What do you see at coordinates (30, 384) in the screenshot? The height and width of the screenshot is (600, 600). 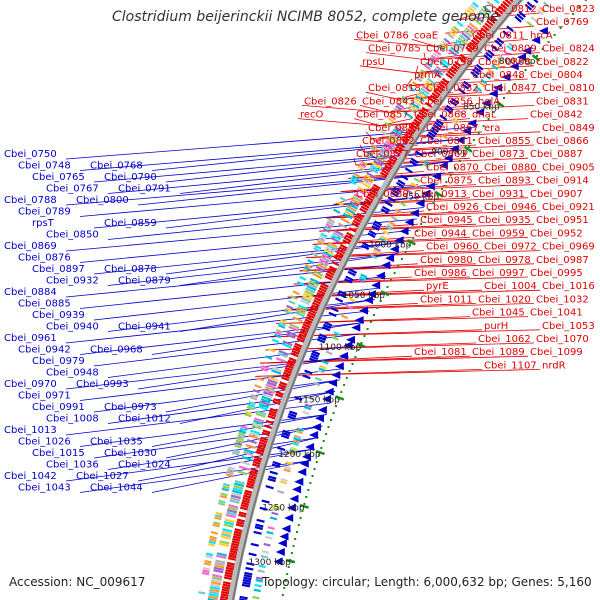 I see `gene-label-left: Cbei_0970` at bounding box center [30, 384].